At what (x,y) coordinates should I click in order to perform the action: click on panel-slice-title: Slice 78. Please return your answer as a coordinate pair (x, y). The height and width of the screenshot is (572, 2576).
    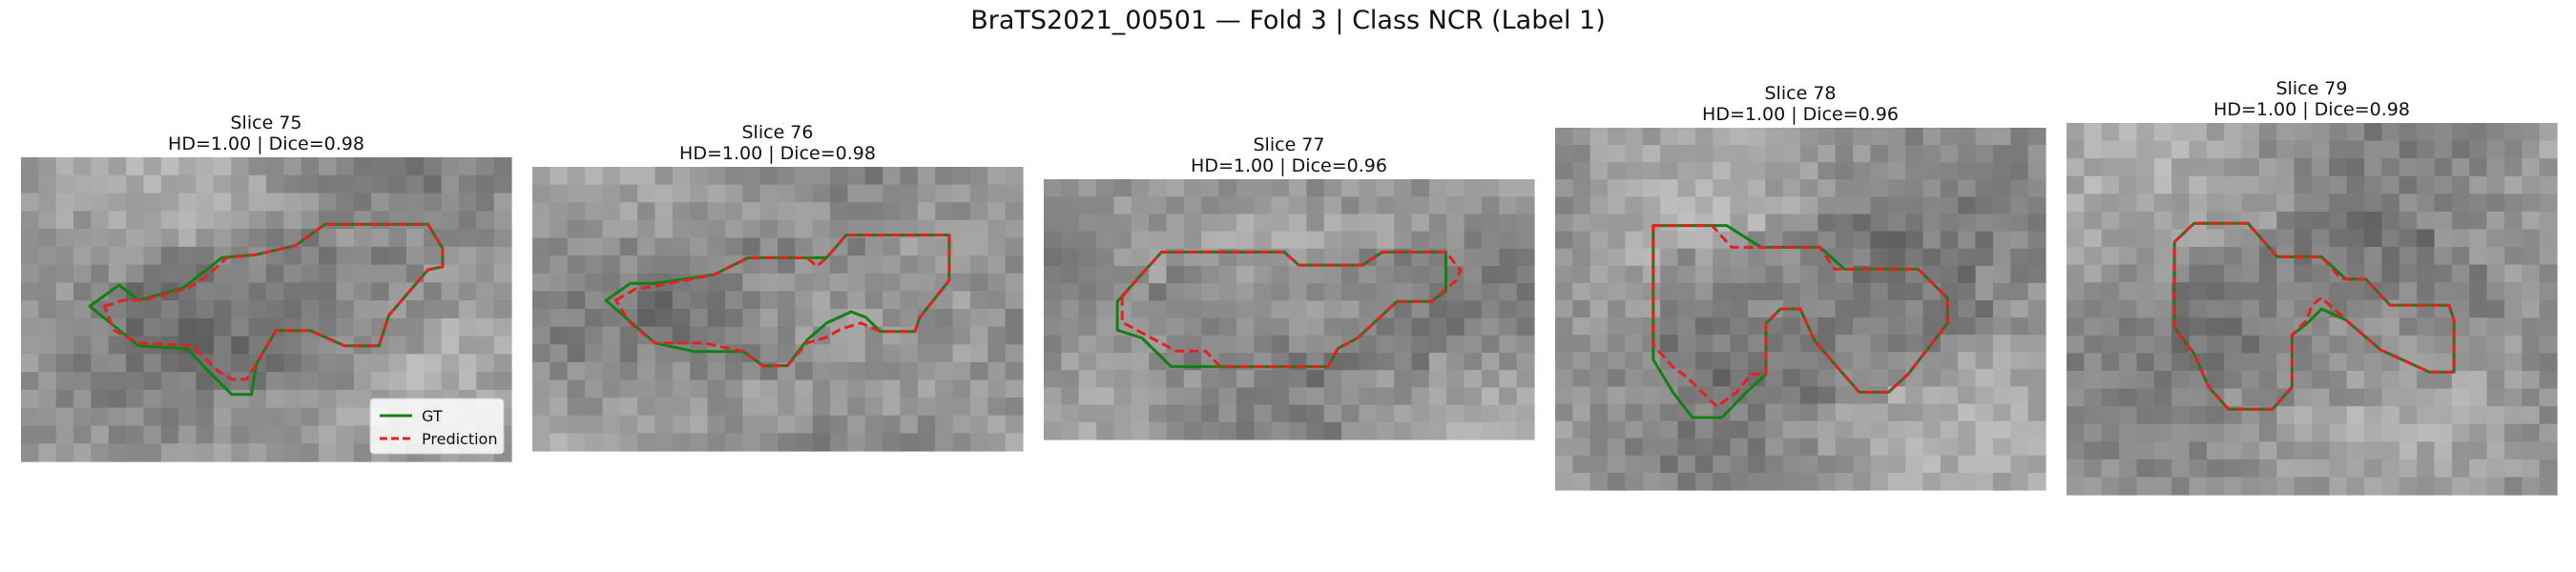
    Looking at the image, I should click on (1801, 93).